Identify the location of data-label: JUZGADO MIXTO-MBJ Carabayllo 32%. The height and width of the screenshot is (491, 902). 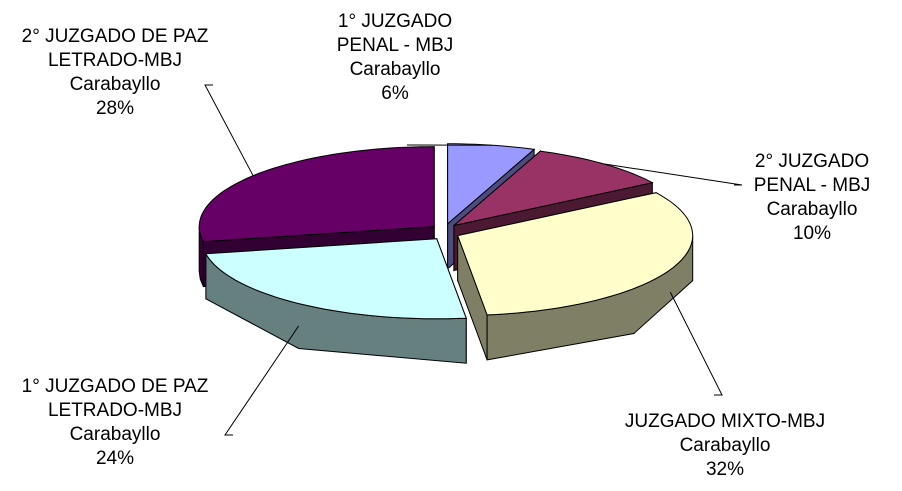
(725, 446).